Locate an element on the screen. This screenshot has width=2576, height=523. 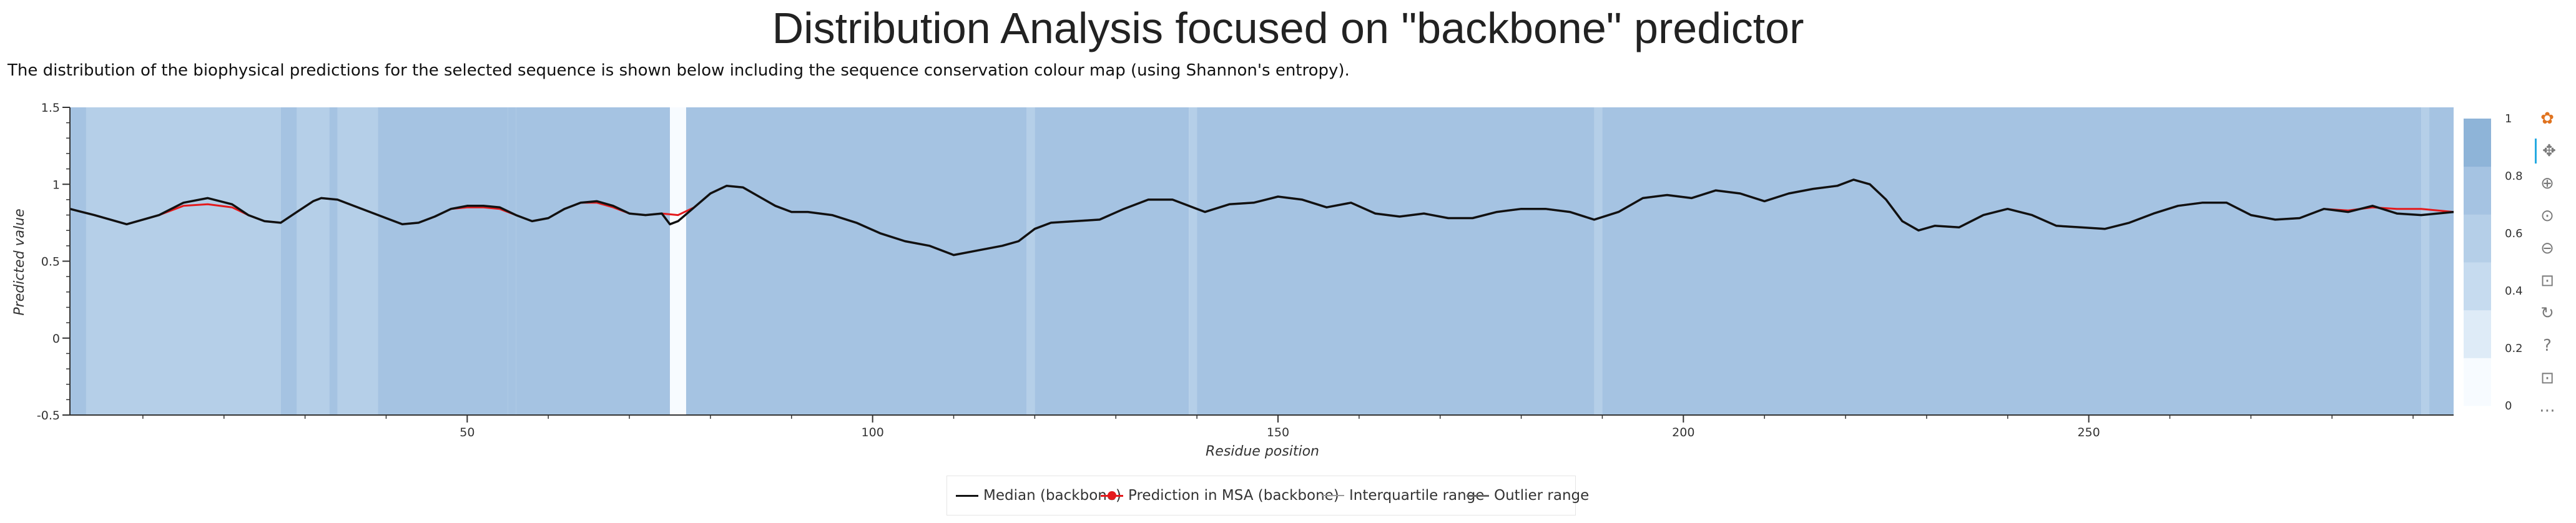
legend-item: Prediction in MSA (backbone) is located at coordinates (1220, 495).